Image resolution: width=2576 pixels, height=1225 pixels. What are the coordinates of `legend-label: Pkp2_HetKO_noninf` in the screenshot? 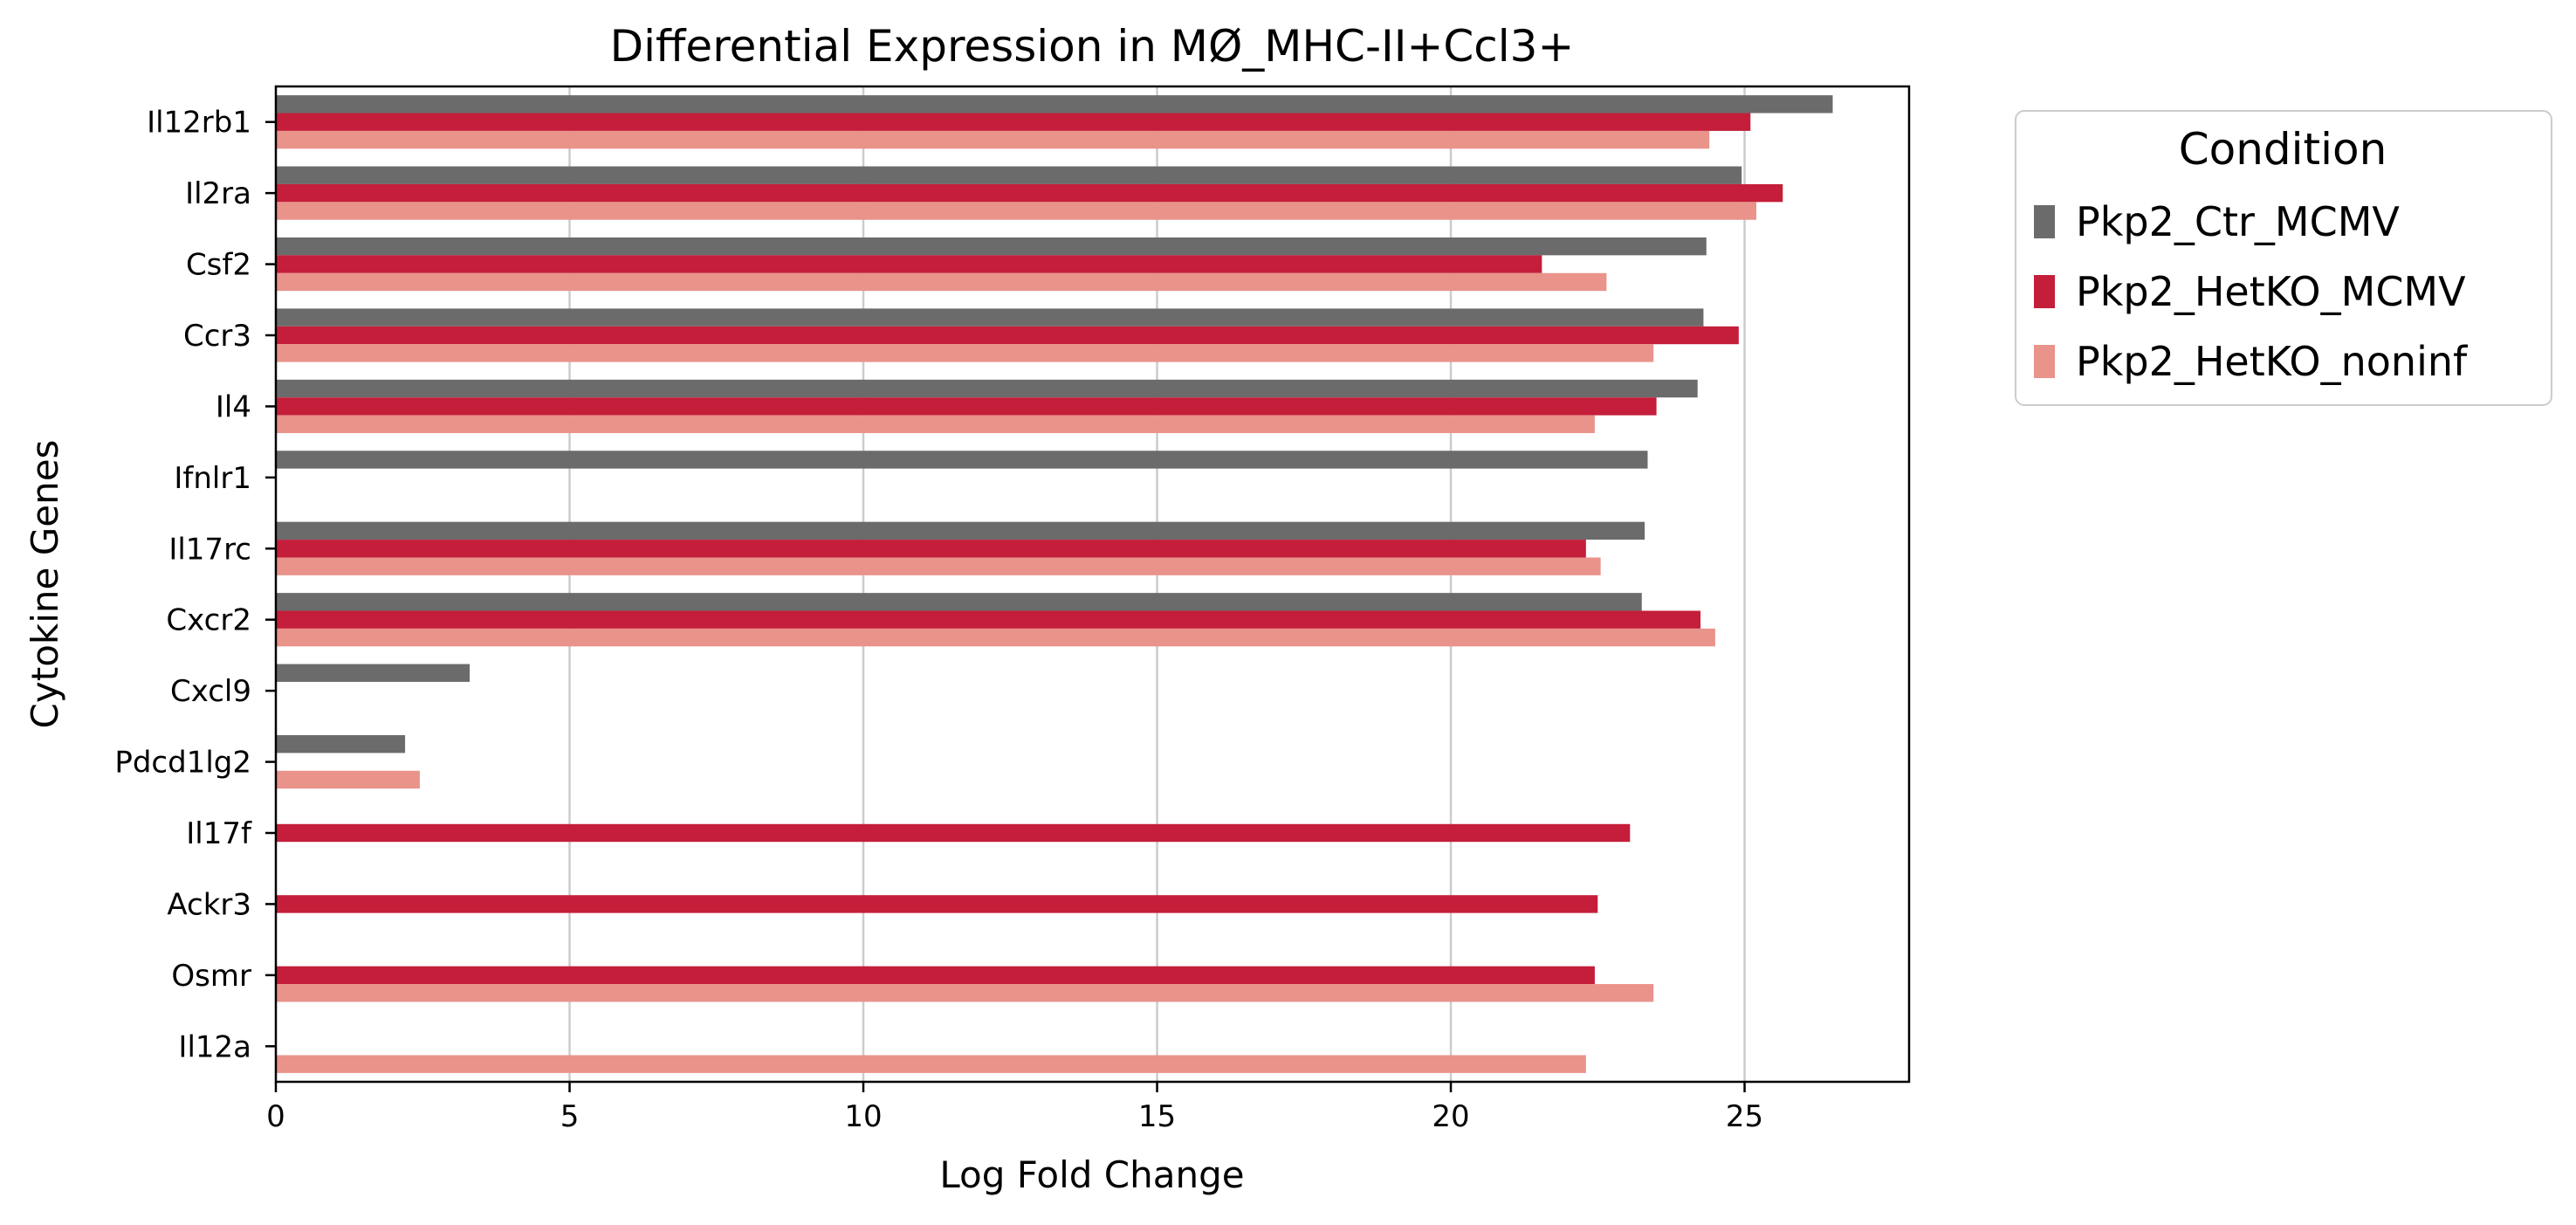 It's located at (2272, 361).